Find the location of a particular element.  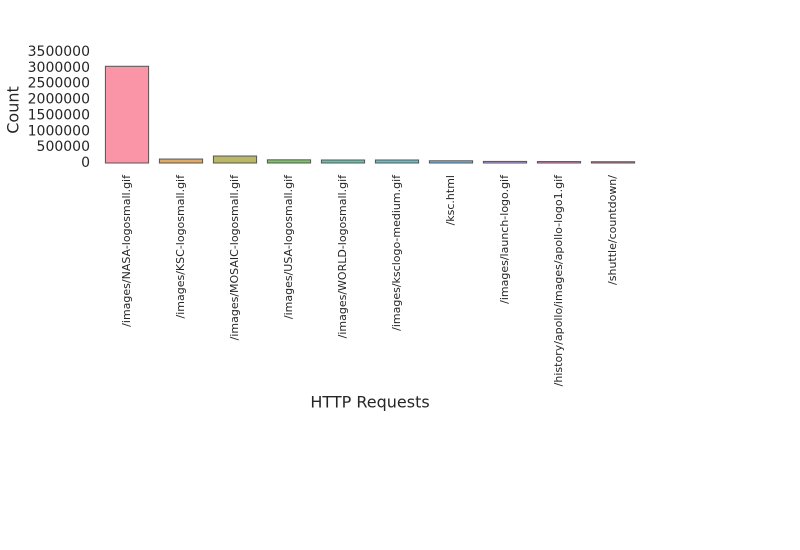

y-axis-label: Count is located at coordinates (13, 110).